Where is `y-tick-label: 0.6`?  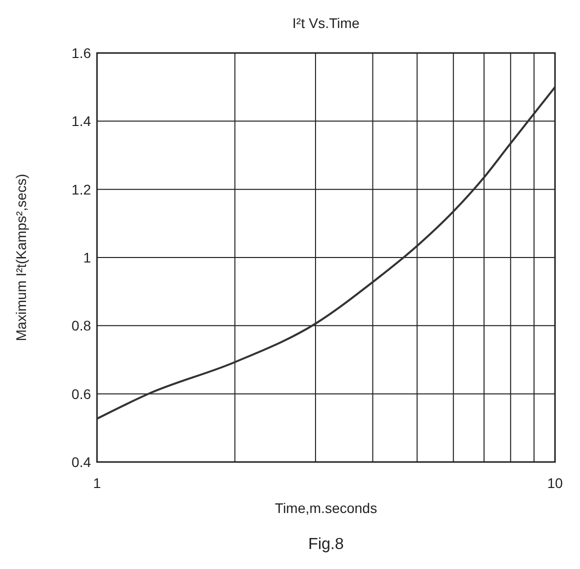
y-tick-label: 0.6 is located at coordinates (82, 394).